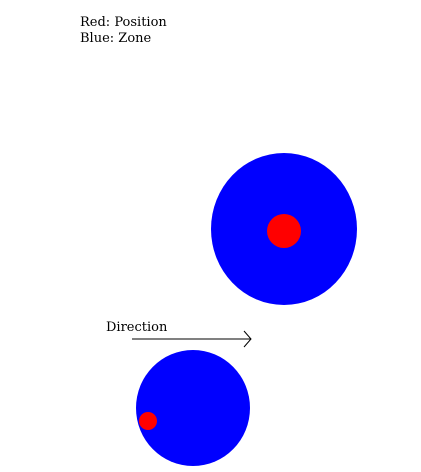  Describe the element at coordinates (192, 339) in the screenshot. I see `direction-arrow` at that location.